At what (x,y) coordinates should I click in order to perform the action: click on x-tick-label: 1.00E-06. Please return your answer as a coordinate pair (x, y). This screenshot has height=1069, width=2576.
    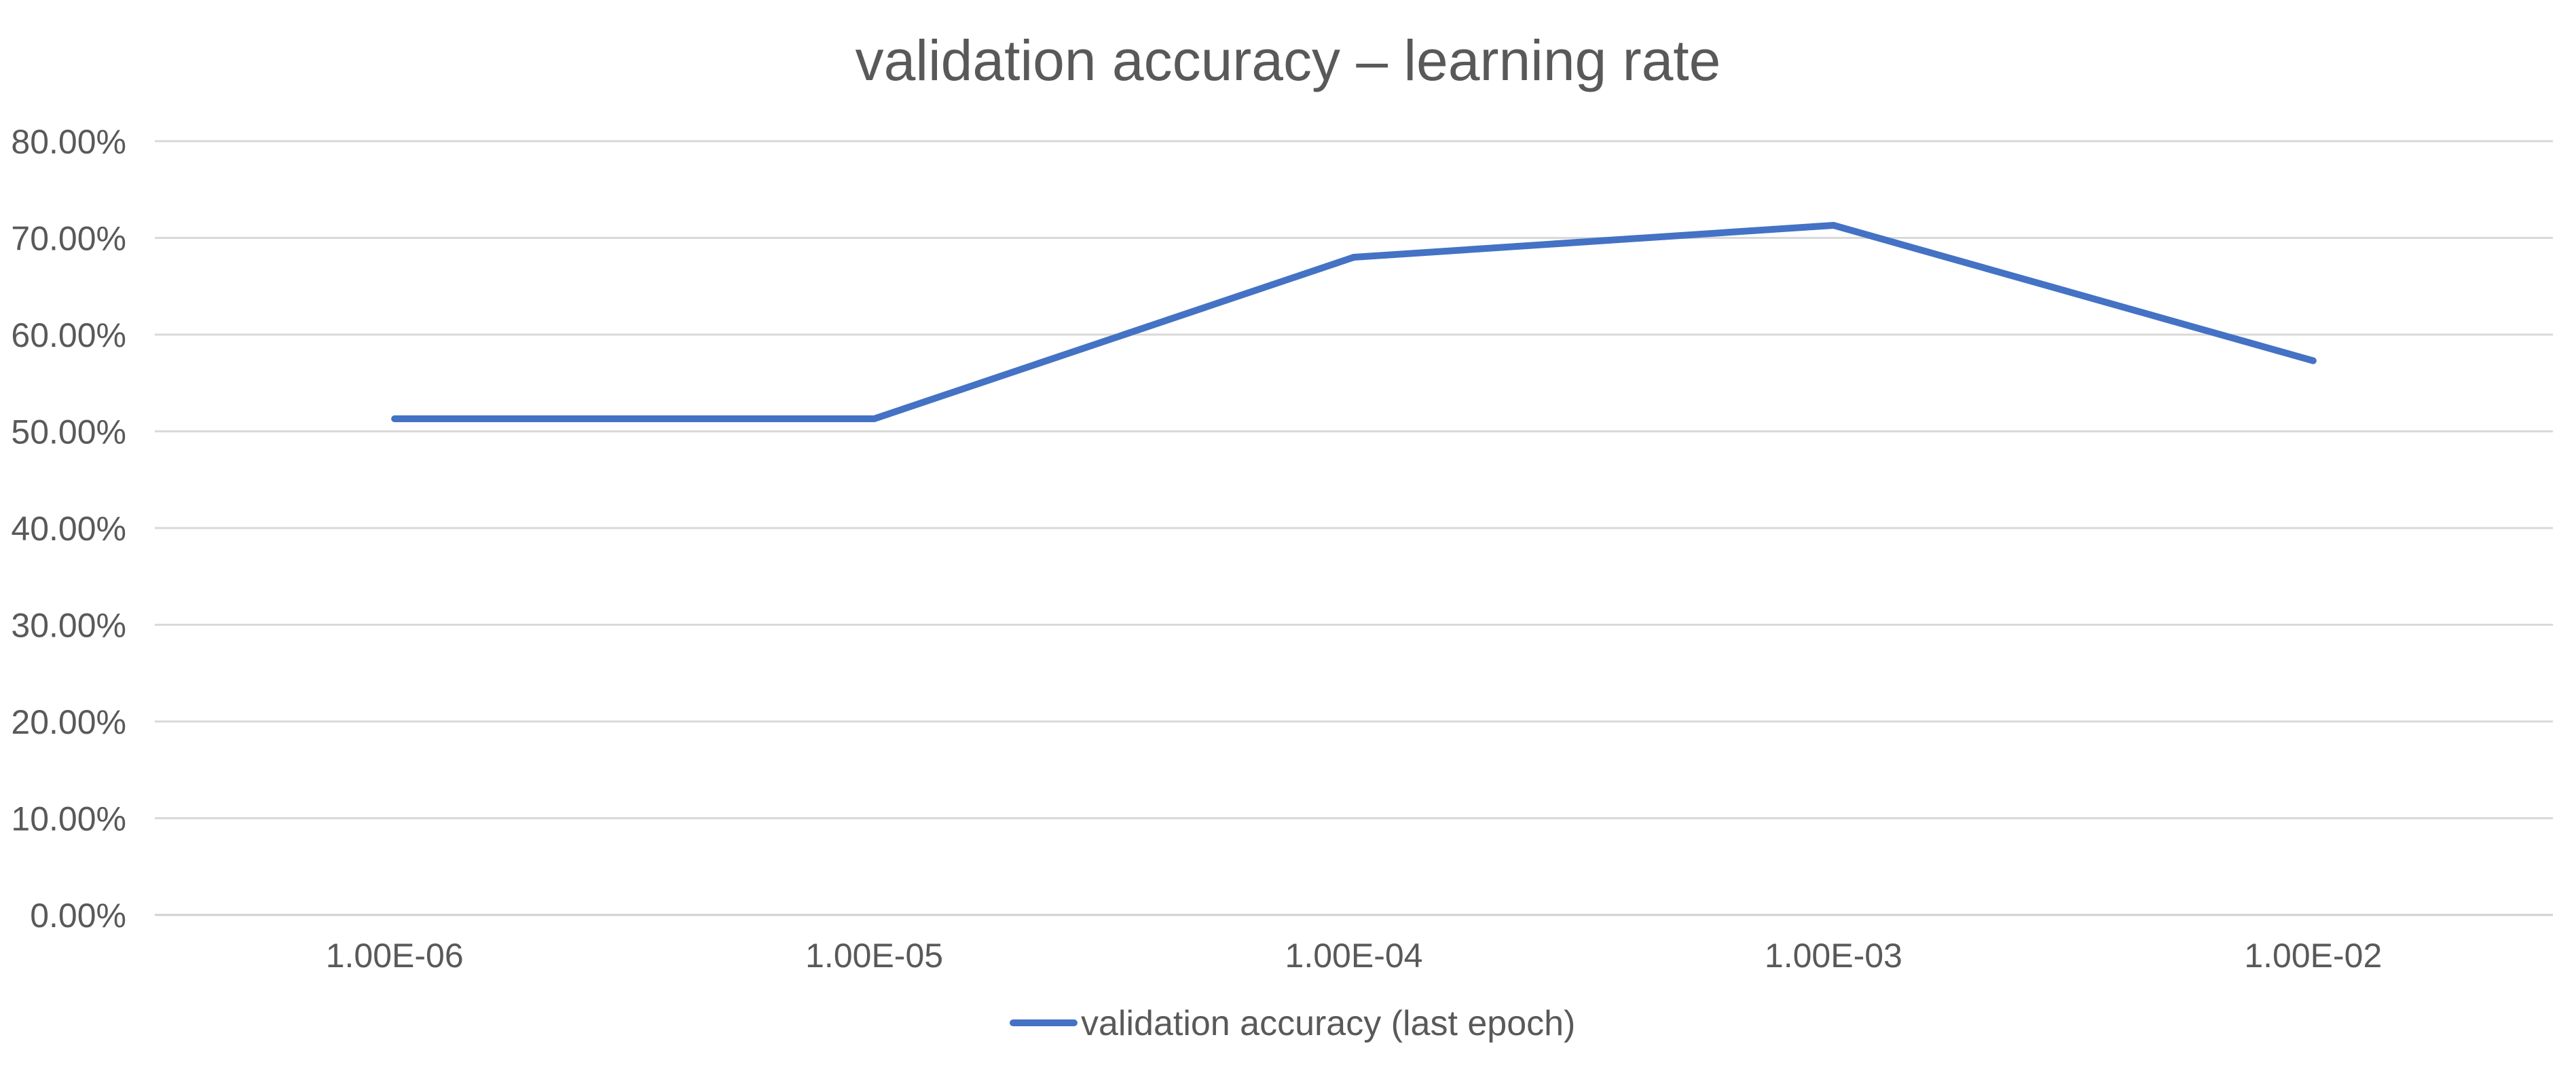
    Looking at the image, I should click on (395, 956).